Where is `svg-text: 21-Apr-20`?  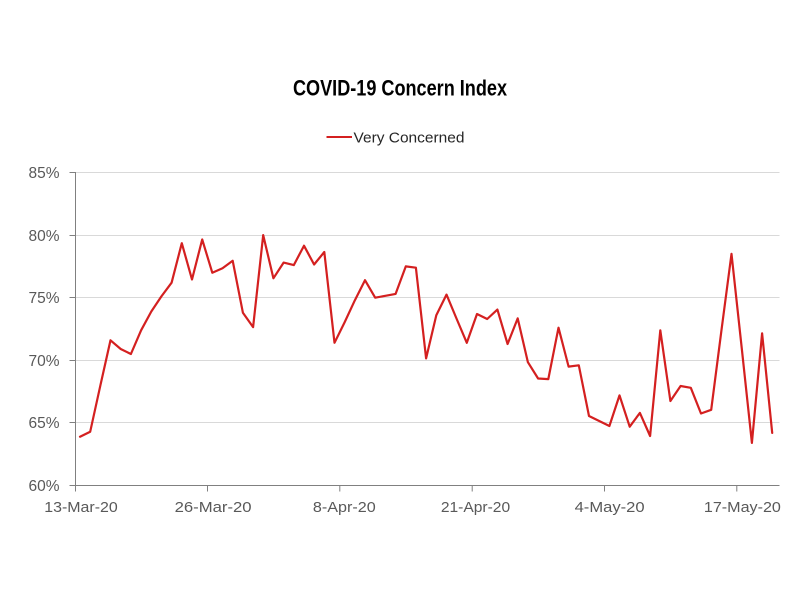 svg-text: 21-Apr-20 is located at coordinates (475, 507).